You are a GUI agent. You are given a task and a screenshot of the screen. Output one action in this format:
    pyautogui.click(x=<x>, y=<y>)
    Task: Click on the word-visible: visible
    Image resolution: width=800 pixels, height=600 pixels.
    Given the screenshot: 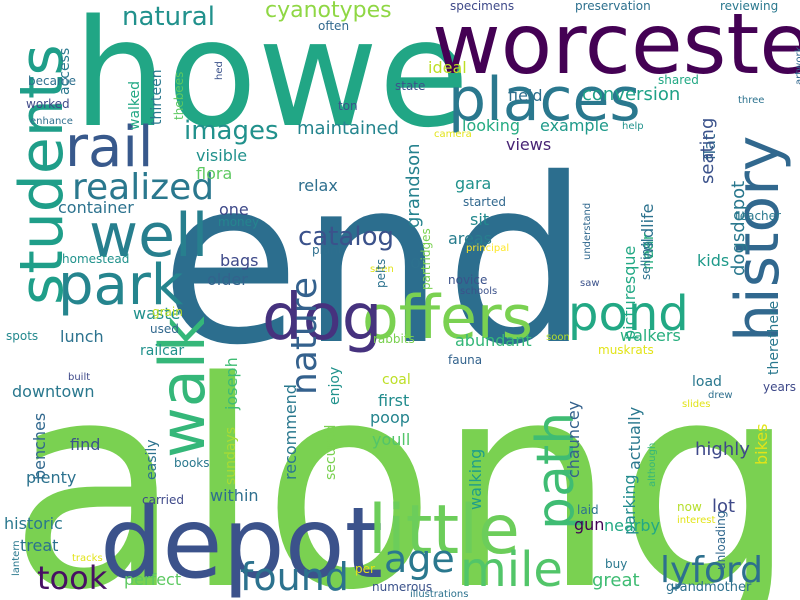 What is the action you would take?
    pyautogui.click(x=222, y=155)
    